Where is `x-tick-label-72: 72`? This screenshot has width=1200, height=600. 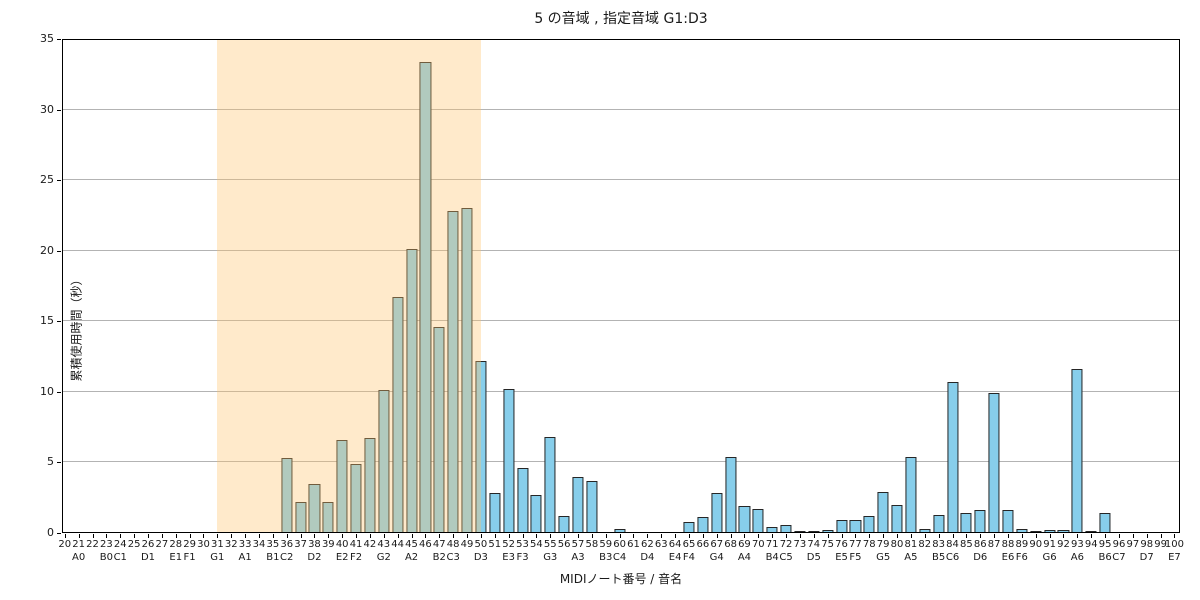
x-tick-label-72: 72 is located at coordinates (786, 544).